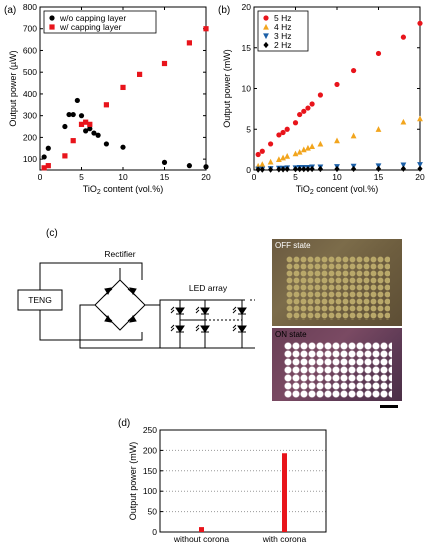  Describe the element at coordinates (247, 89) in the screenshot. I see `y-tick-label: 10` at that location.